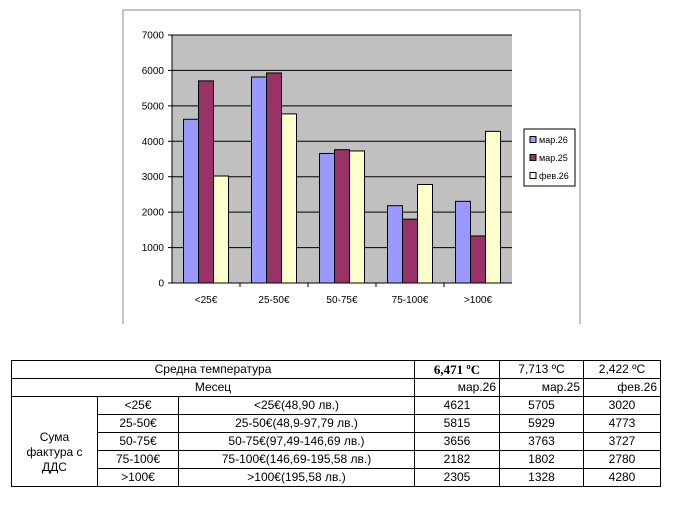  What do you see at coordinates (410, 300) in the screenshot?
I see `x-tick-label: 75-100€` at bounding box center [410, 300].